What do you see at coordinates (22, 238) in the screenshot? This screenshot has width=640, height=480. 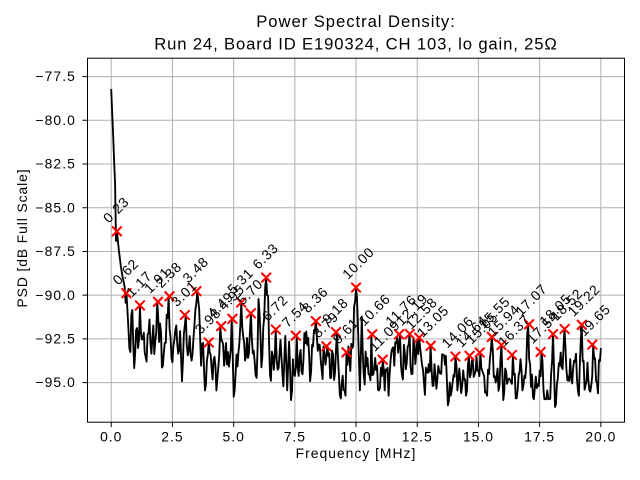 I see `svg-text: PSD [dB Full Scale]` at bounding box center [22, 238].